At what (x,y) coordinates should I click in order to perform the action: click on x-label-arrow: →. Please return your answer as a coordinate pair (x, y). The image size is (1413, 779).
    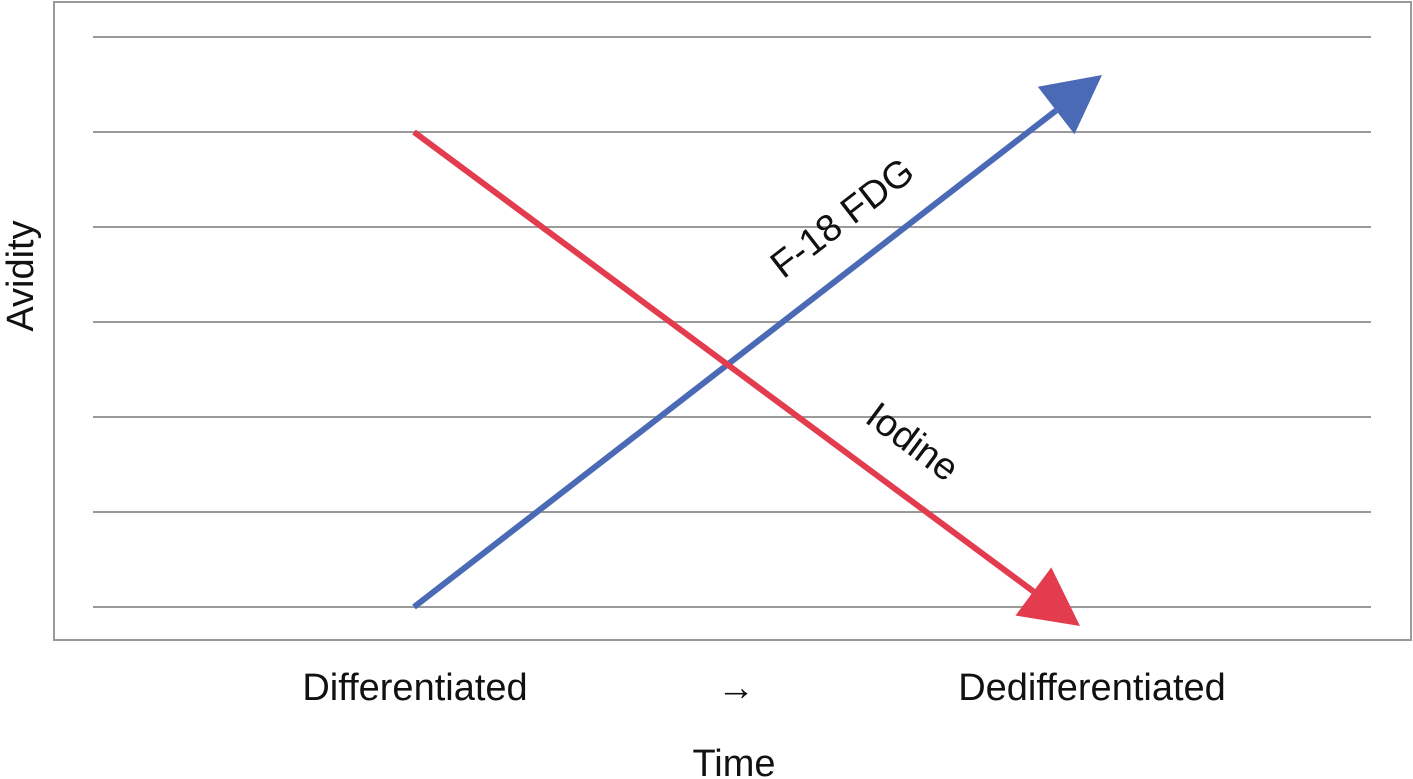
    Looking at the image, I should click on (736, 688).